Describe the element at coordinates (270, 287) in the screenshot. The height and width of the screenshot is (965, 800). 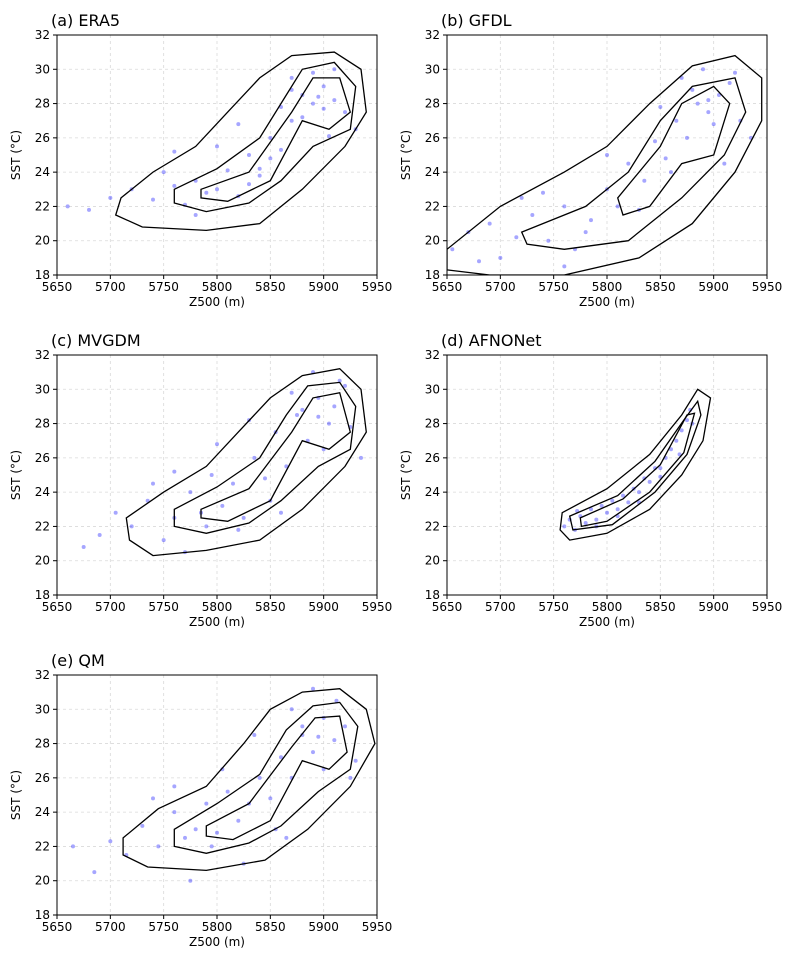
I see `x-tick-label: 5850` at that location.